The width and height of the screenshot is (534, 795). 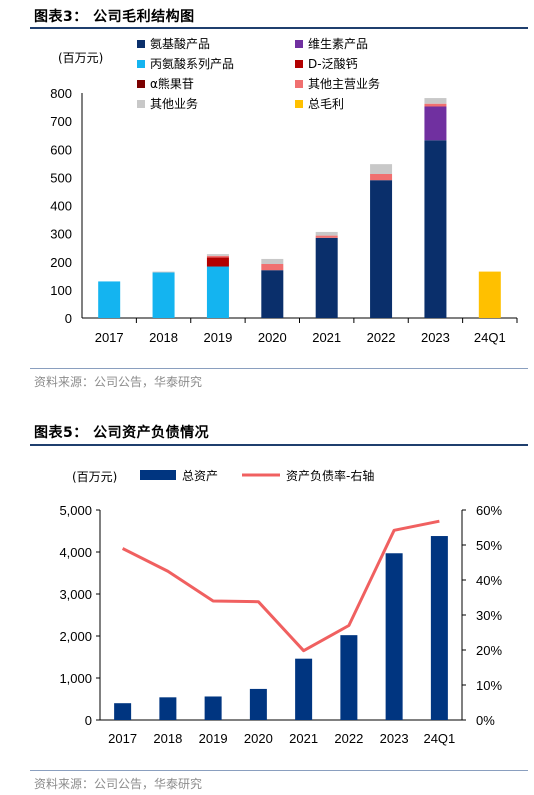 What do you see at coordinates (200, 476) in the screenshot?
I see `legend-label-bar: 总资产` at bounding box center [200, 476].